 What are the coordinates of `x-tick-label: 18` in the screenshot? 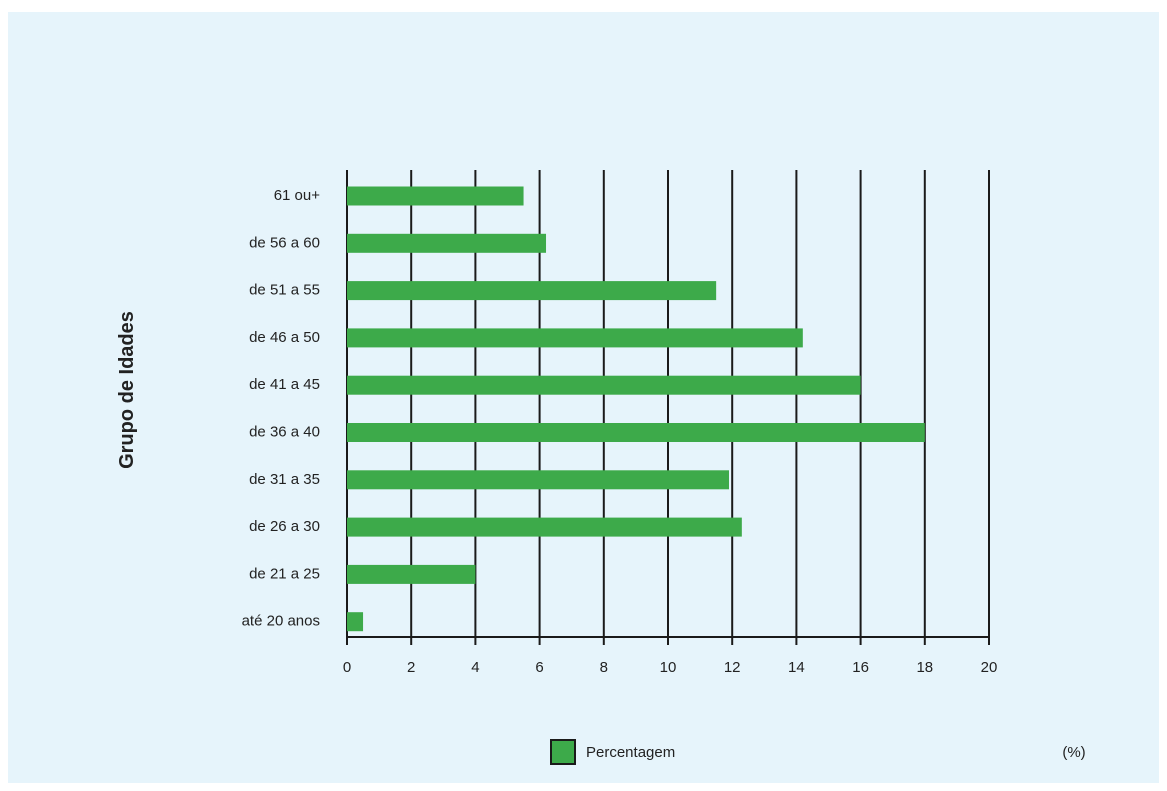 It's located at (924, 667).